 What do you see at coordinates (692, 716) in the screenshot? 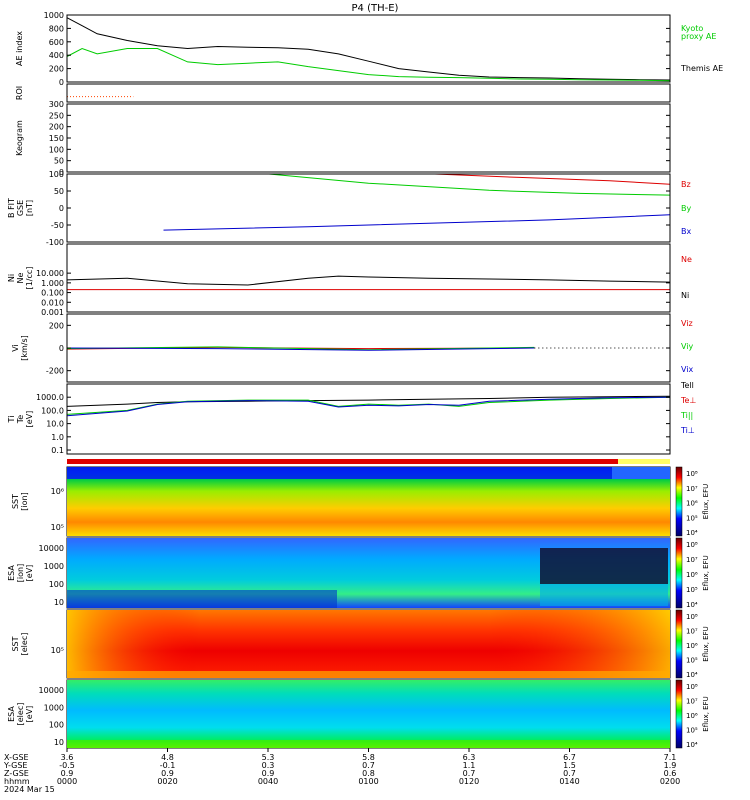
I see `colorbar-tick-esa-elec-2: 10⁶` at bounding box center [692, 716].